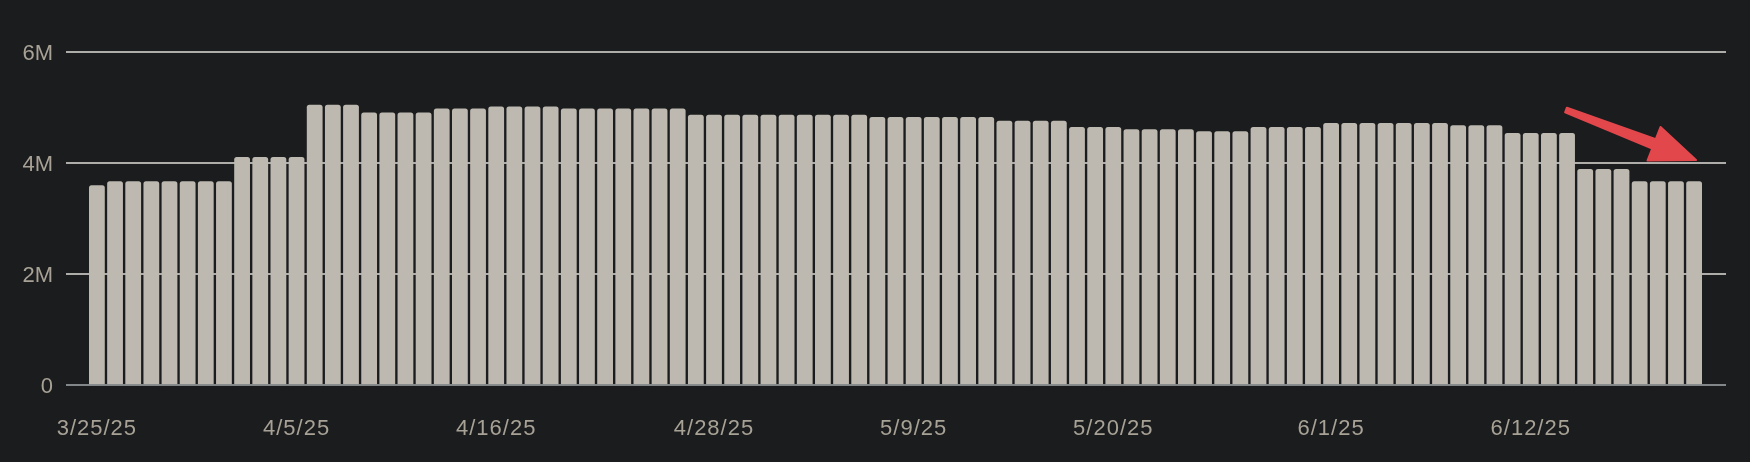 The image size is (1750, 462). I want to click on y-tick-label: 6M, so click(37, 52).